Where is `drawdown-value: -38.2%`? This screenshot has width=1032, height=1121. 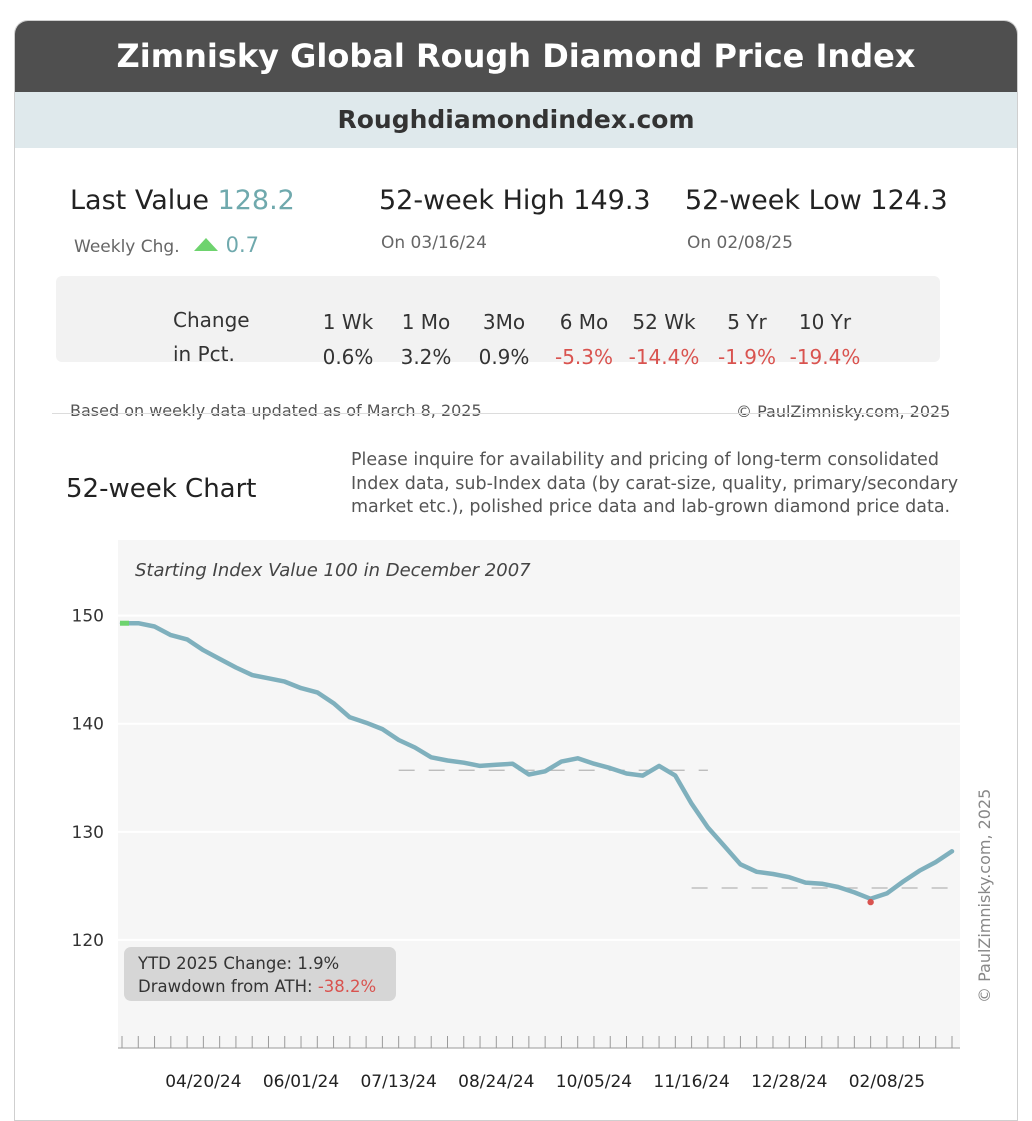
drawdown-value: -38.2% is located at coordinates (347, 986).